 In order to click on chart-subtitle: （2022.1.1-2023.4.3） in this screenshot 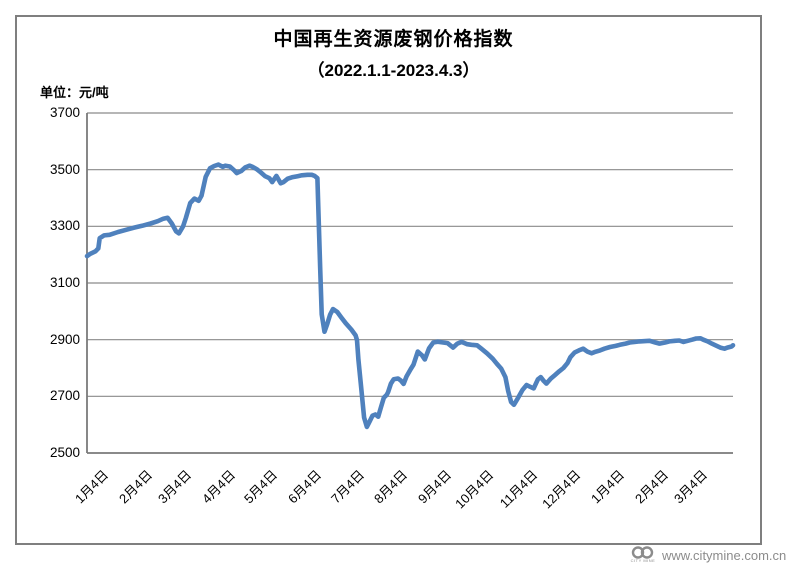, I will do `click(393, 70)`.